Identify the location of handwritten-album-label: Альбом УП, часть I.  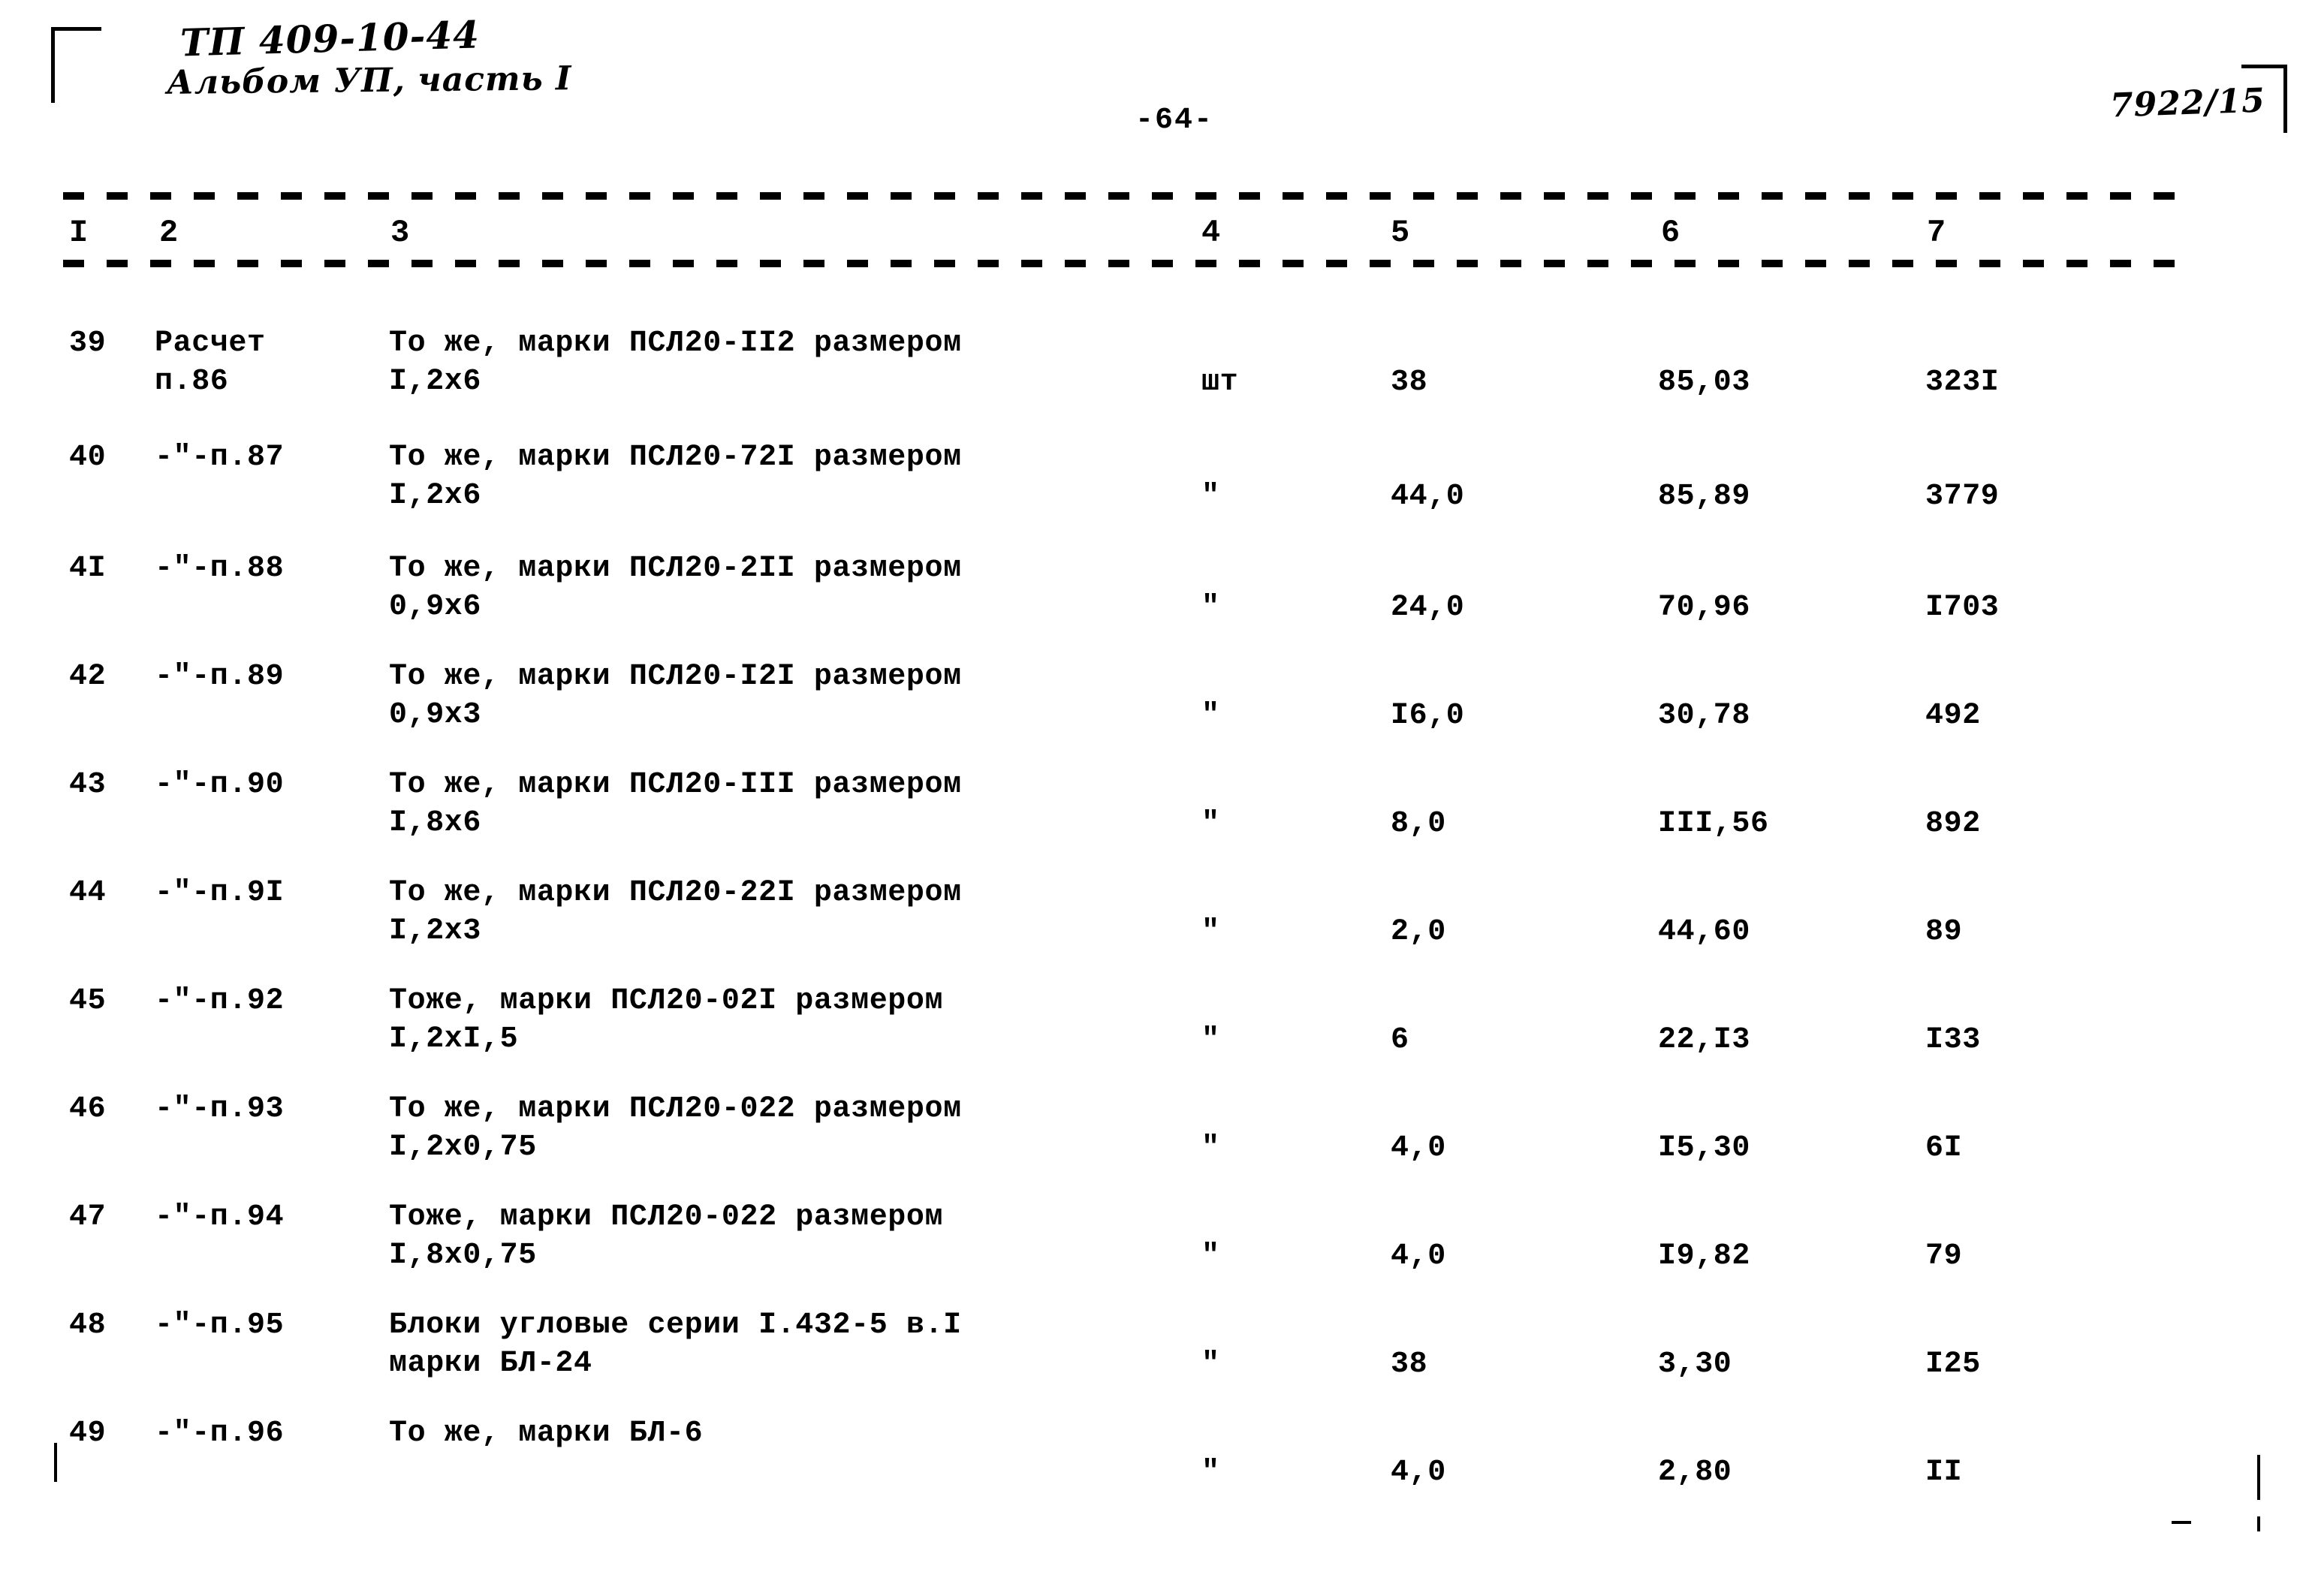
(369, 80).